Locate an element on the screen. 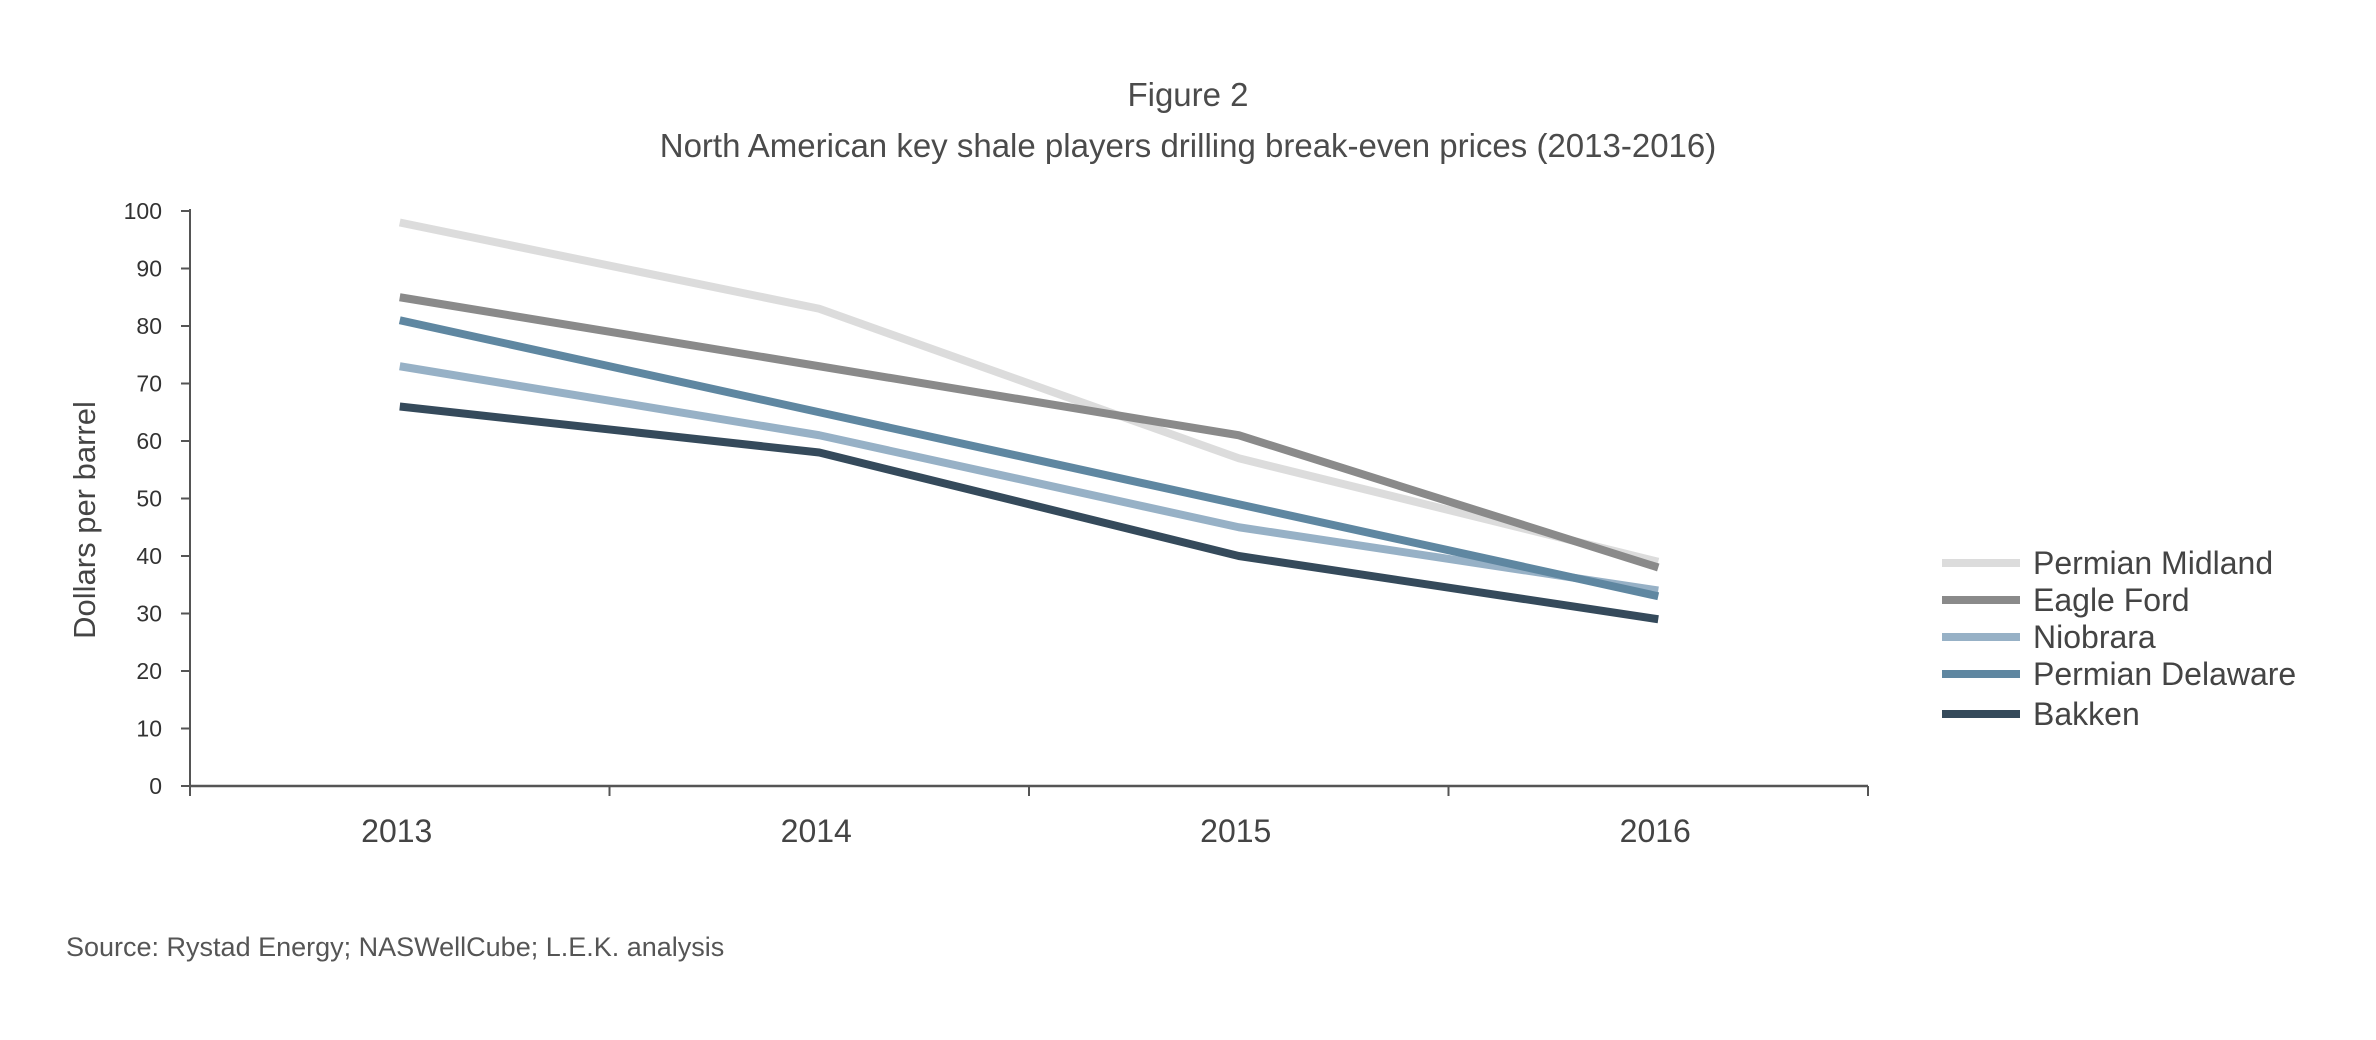  legend-label-permian-delaware: Permian Delaware is located at coordinates (2164, 674).